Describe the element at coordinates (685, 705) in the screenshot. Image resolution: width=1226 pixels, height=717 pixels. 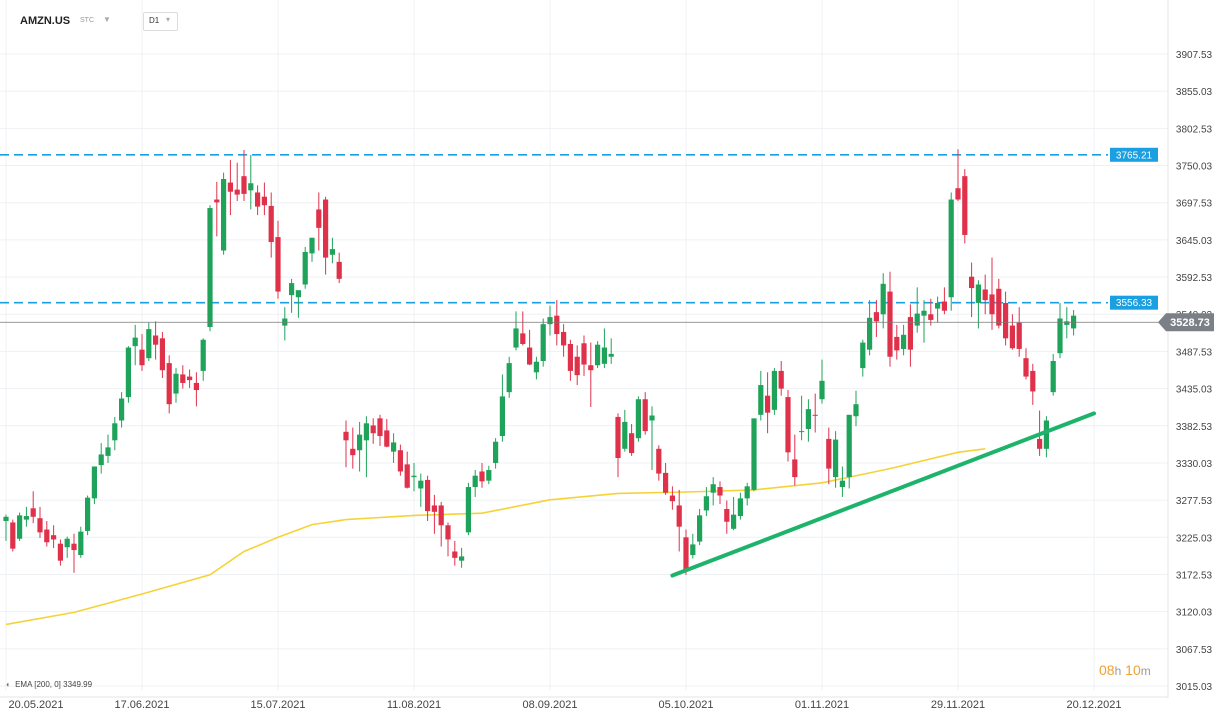
I see `date-tick-label: 05.10.2021` at that location.